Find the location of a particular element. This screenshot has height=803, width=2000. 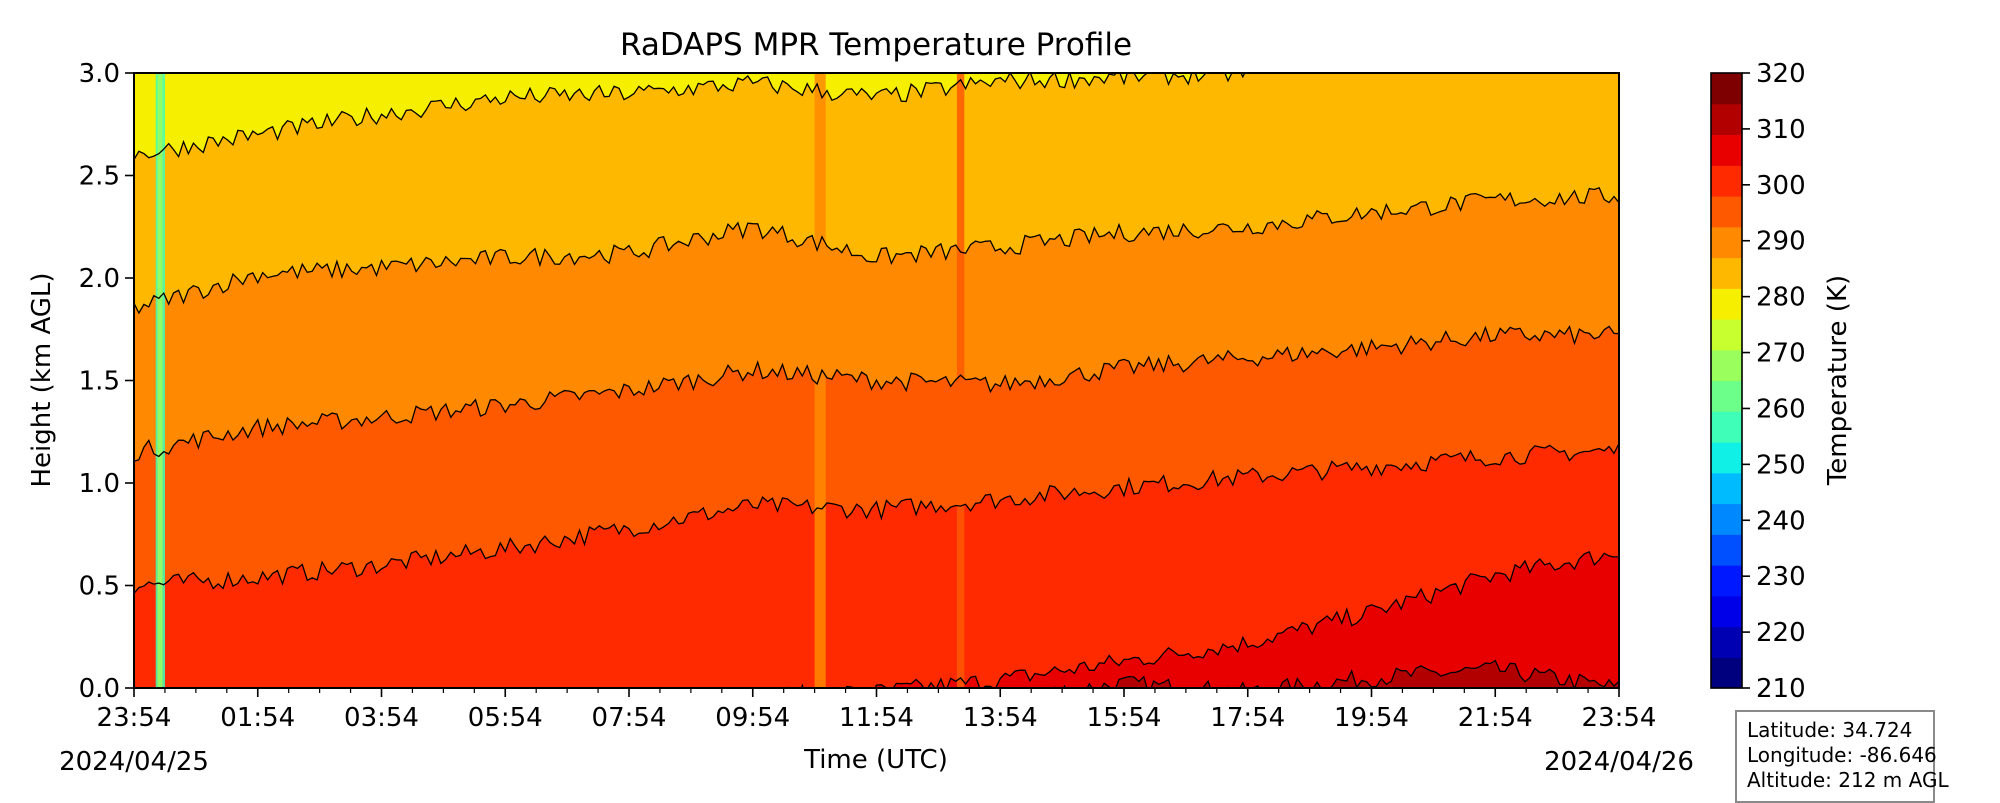

temperature-band is located at coordinates (689, 116).